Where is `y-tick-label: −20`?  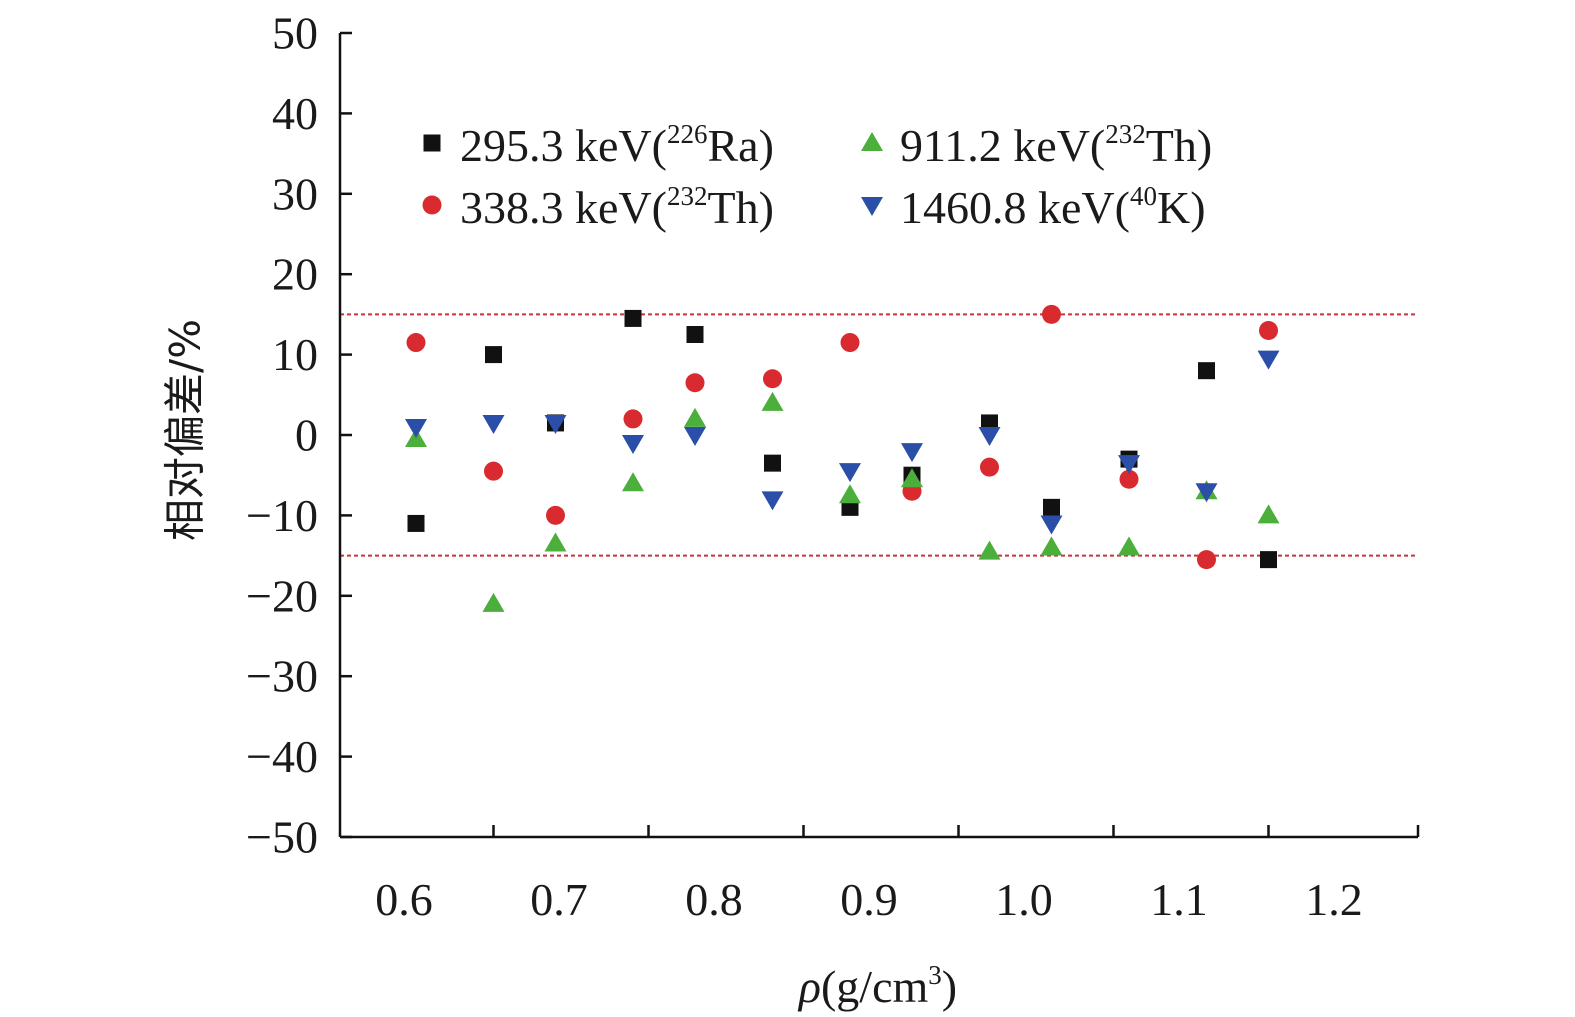
y-tick-label: −20 is located at coordinates (282, 595).